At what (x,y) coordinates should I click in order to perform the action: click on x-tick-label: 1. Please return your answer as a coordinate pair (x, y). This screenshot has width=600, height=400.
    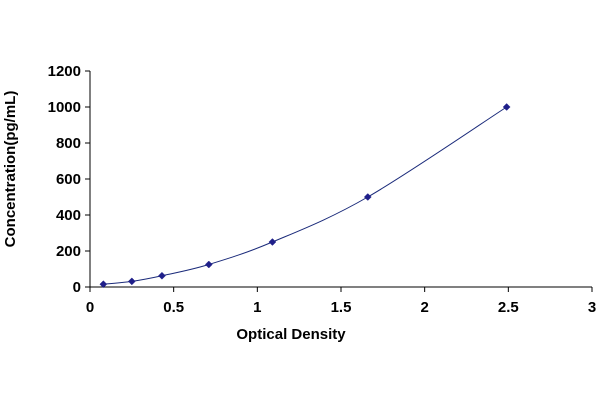
    Looking at the image, I should click on (257, 307).